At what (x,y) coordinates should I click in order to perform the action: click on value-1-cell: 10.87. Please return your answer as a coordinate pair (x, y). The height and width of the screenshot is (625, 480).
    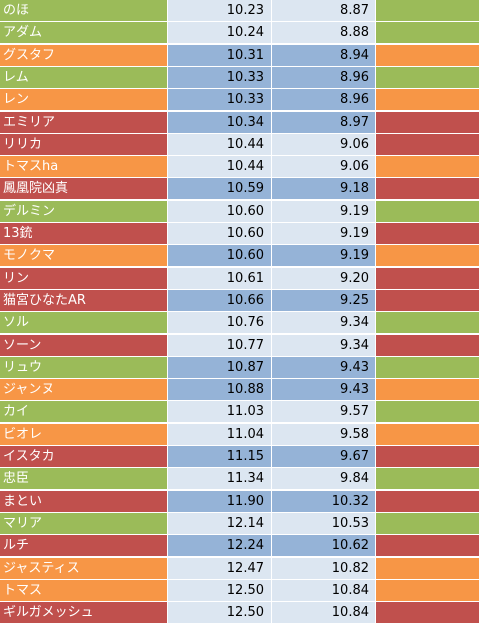
    Looking at the image, I should click on (220, 367).